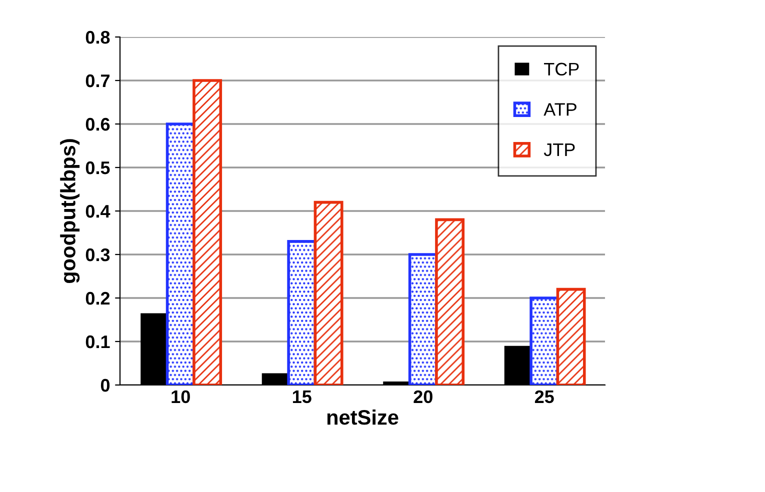 The height and width of the screenshot is (492, 765). Describe the element at coordinates (362, 417) in the screenshot. I see `x-axis-title: netSize` at that location.